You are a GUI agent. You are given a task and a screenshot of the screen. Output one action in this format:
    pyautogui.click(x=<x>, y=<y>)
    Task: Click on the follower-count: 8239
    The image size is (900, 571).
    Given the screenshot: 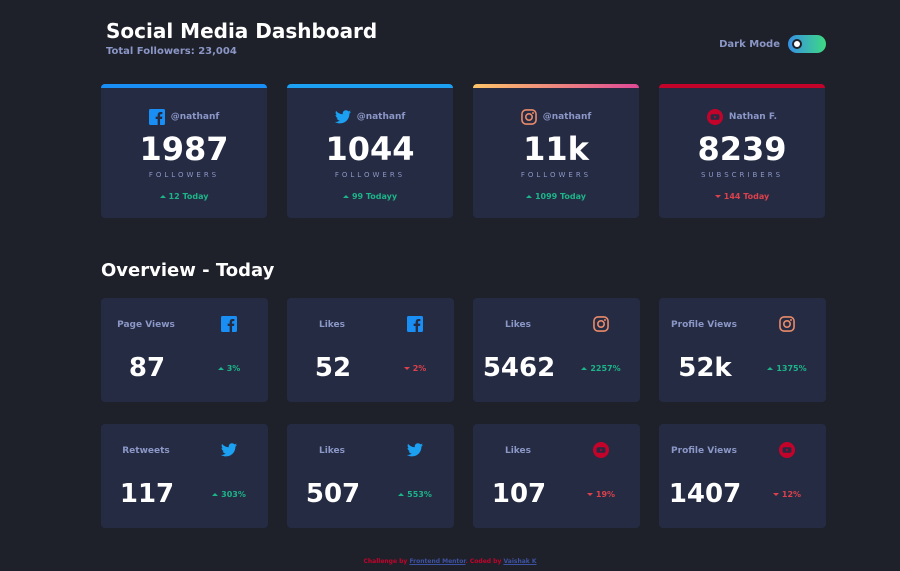 What is the action you would take?
    pyautogui.click(x=742, y=149)
    